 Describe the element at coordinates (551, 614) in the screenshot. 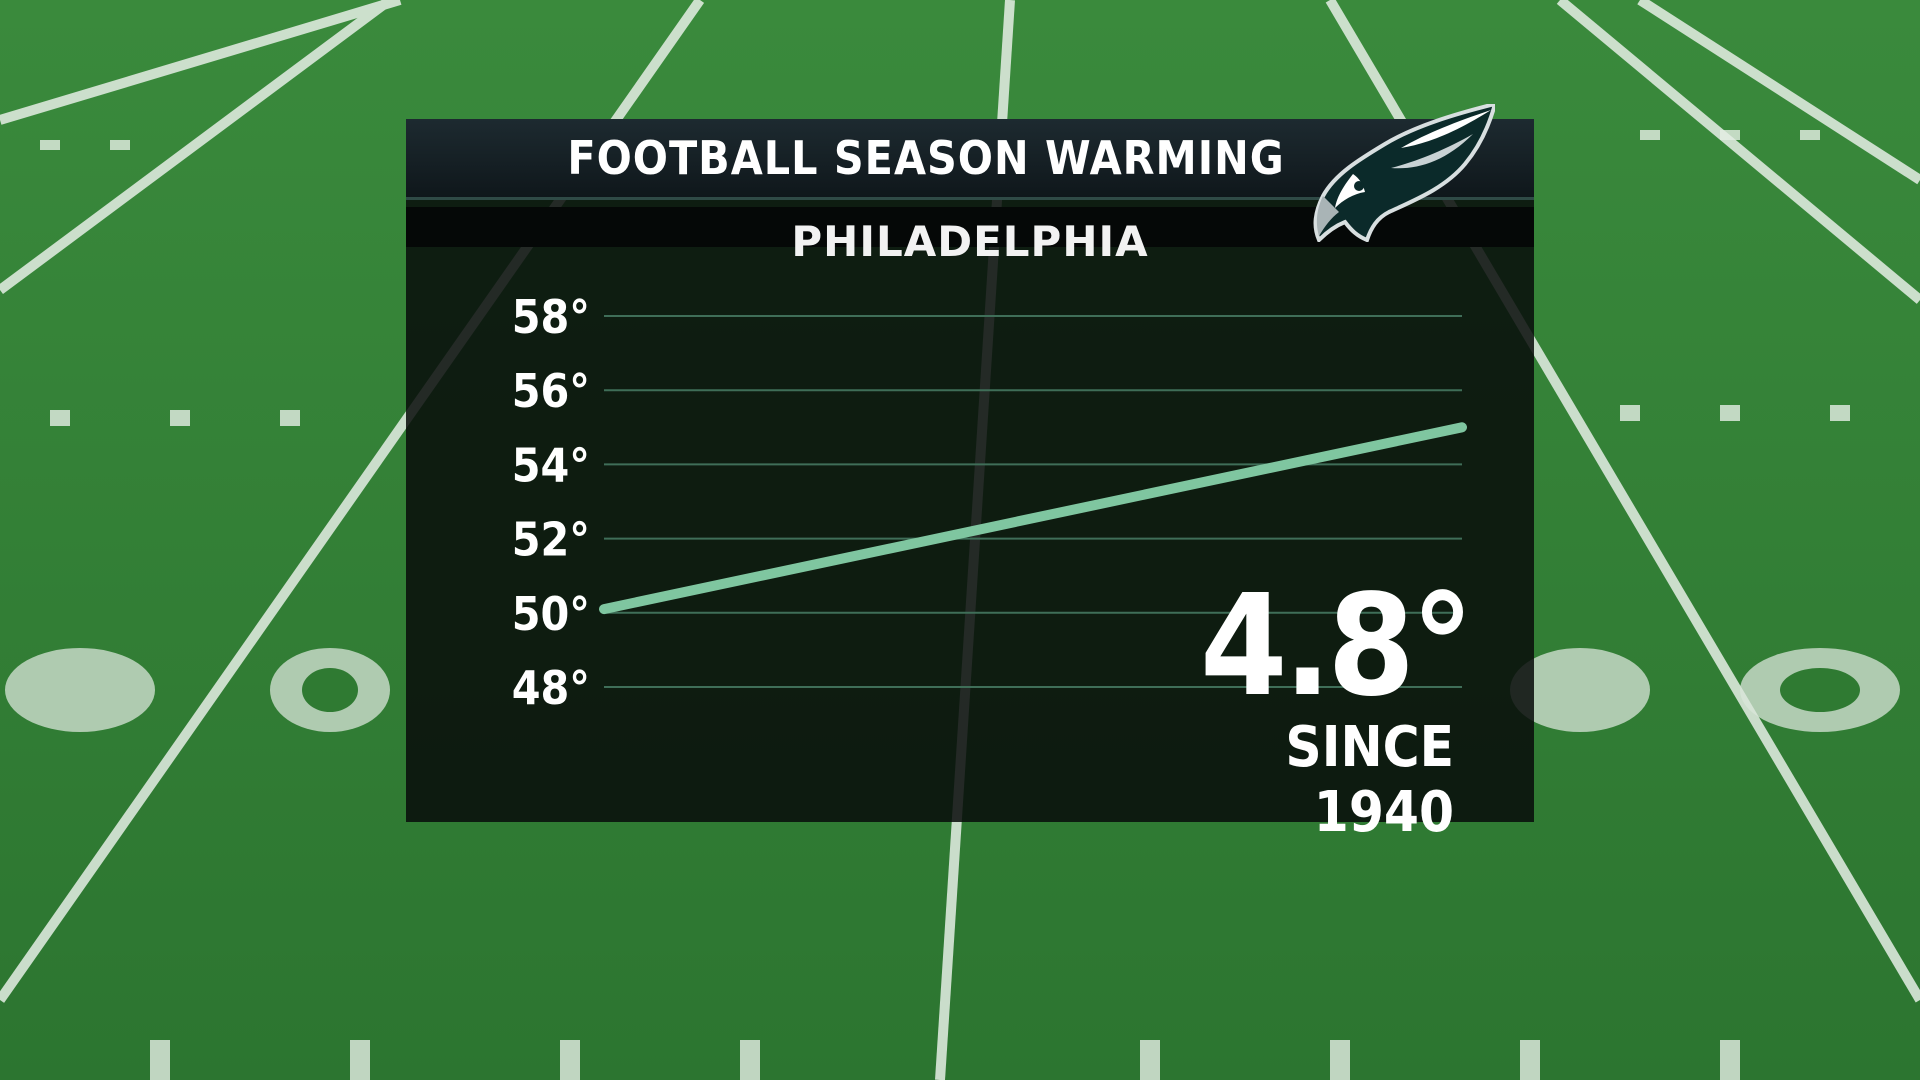

I see `y-tick-label: 50°` at that location.